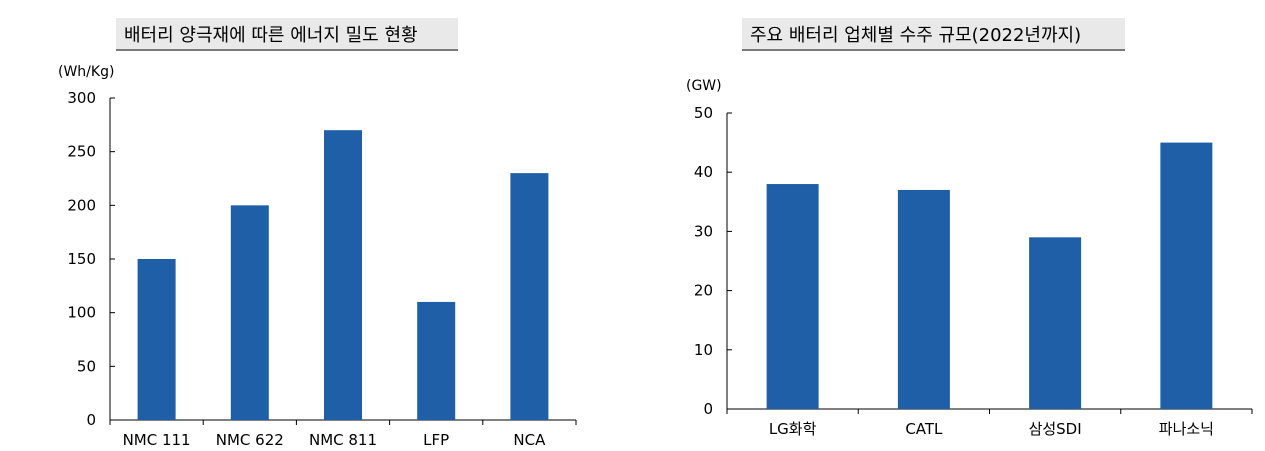 This screenshot has width=1265, height=451. I want to click on x-tick-label: 파나소닉, so click(1186, 429).